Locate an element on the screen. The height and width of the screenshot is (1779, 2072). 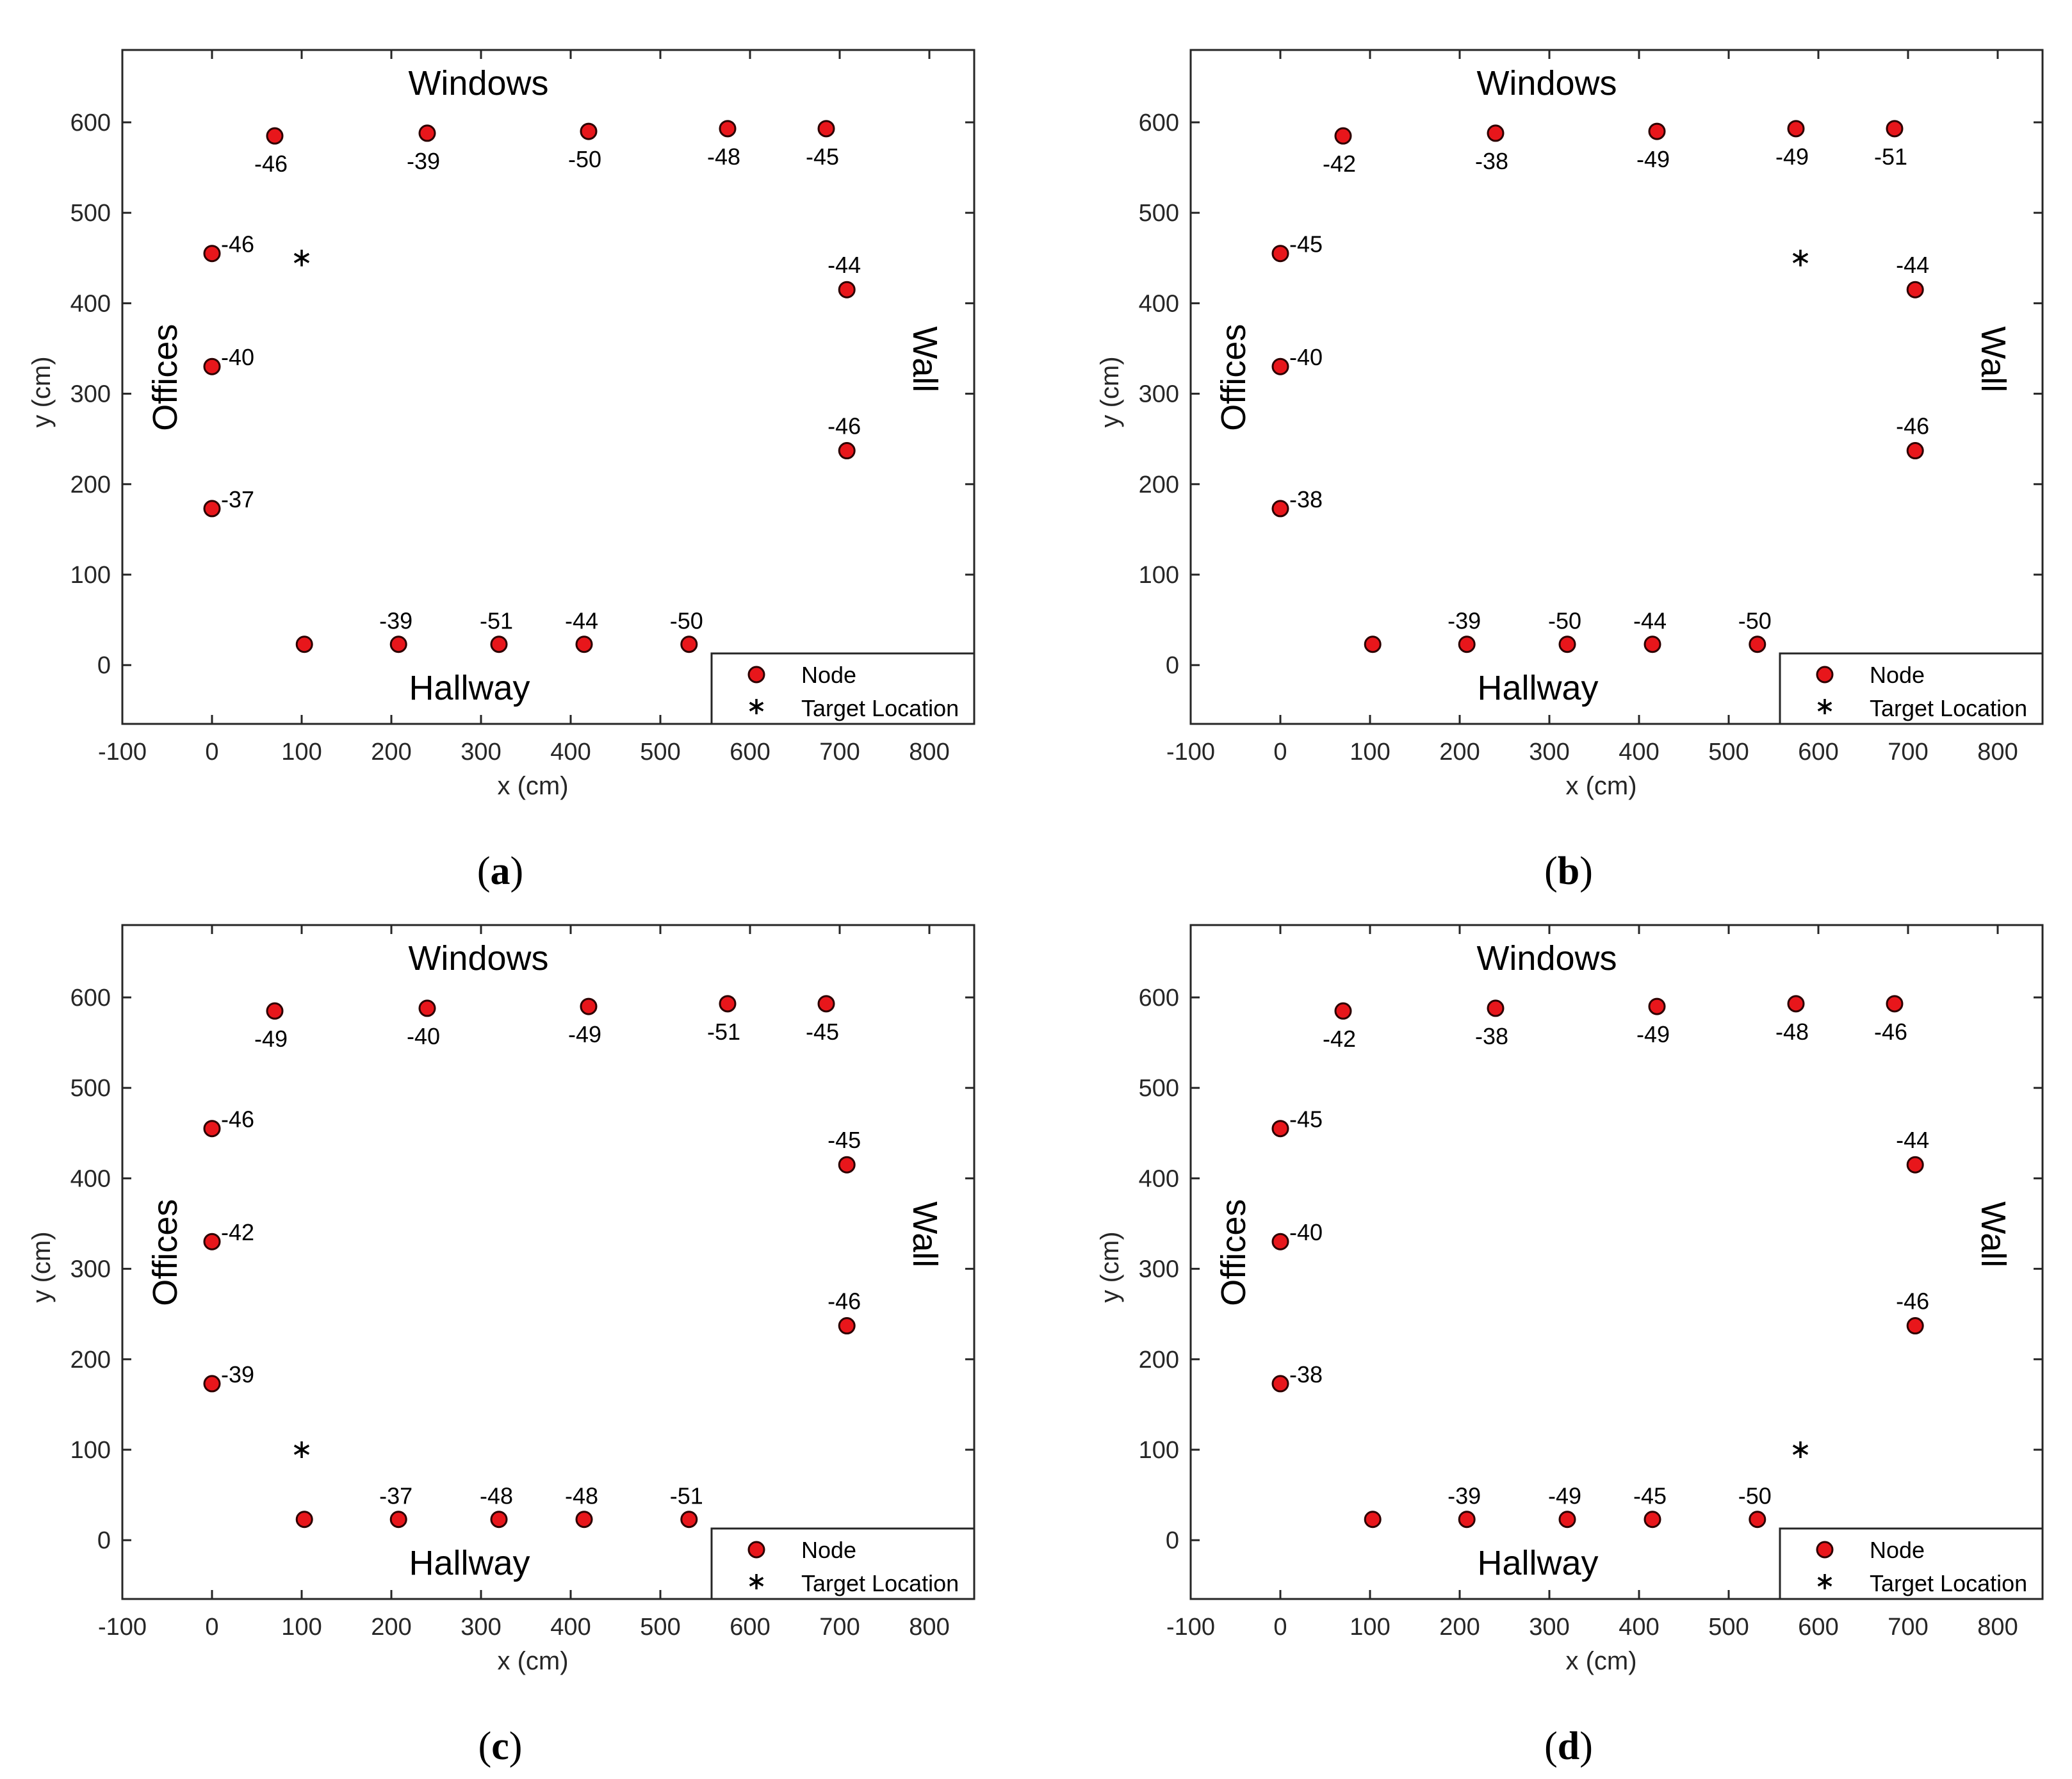
node-rssi-label: -44 is located at coordinates (581, 621).